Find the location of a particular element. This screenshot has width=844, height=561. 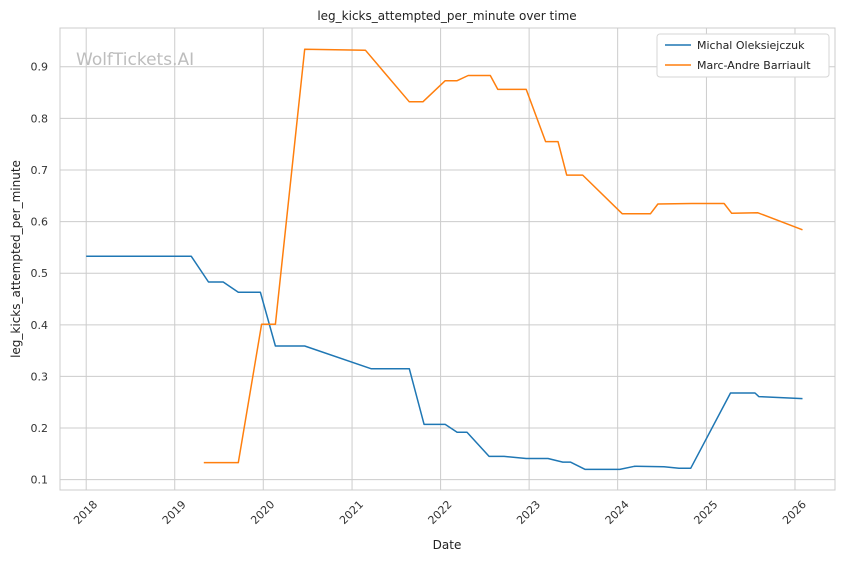

legend-box is located at coordinates (743, 55).